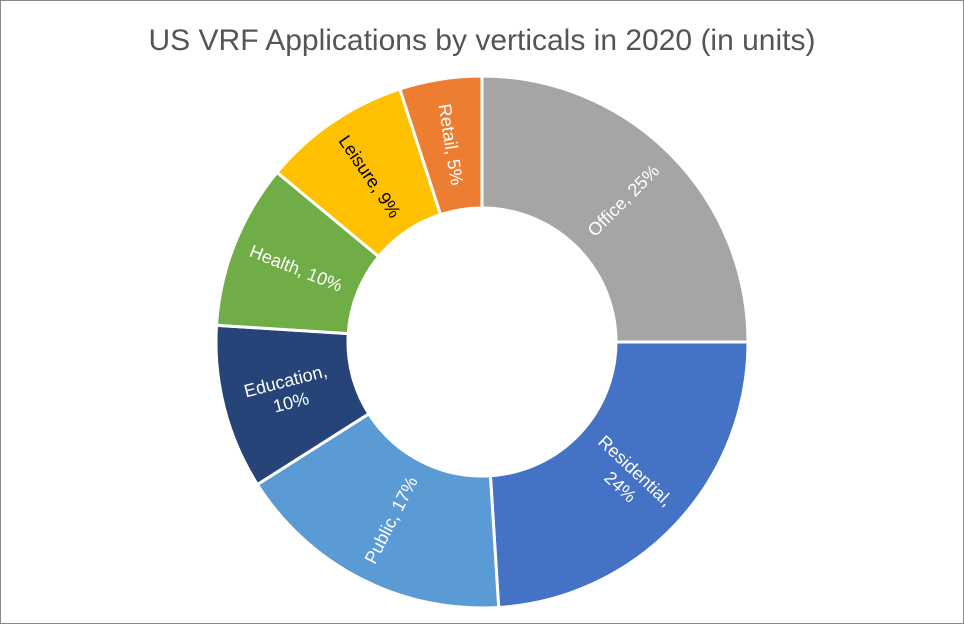 The image size is (964, 624). I want to click on slice-retail, so click(440, 145).